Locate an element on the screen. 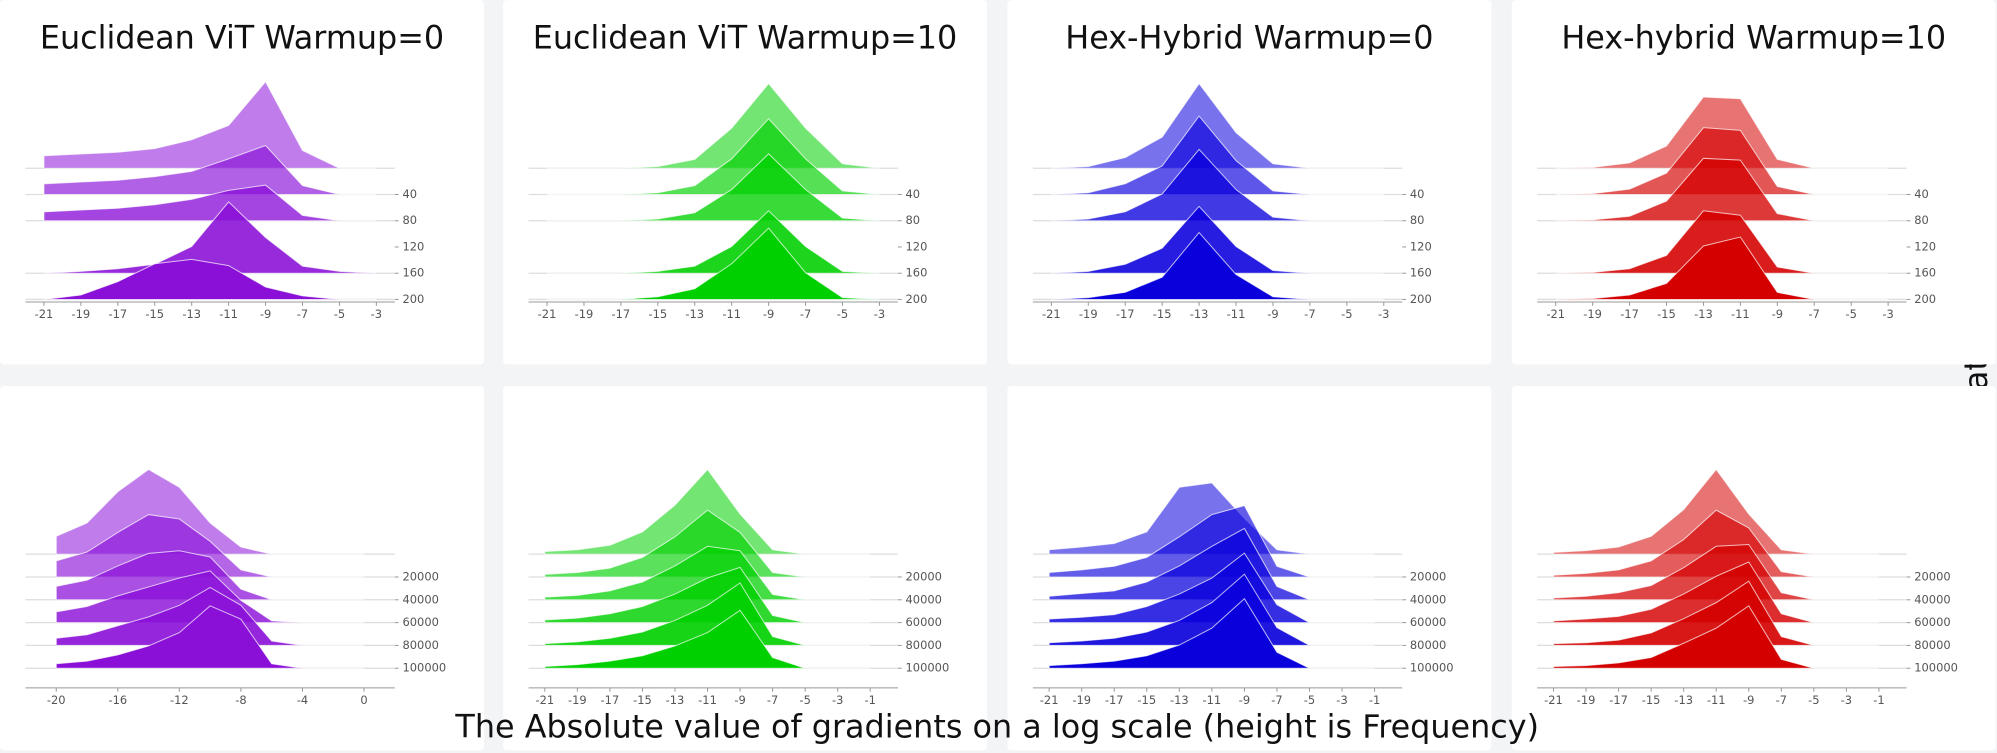  x-tick-label: 0 is located at coordinates (363, 700).